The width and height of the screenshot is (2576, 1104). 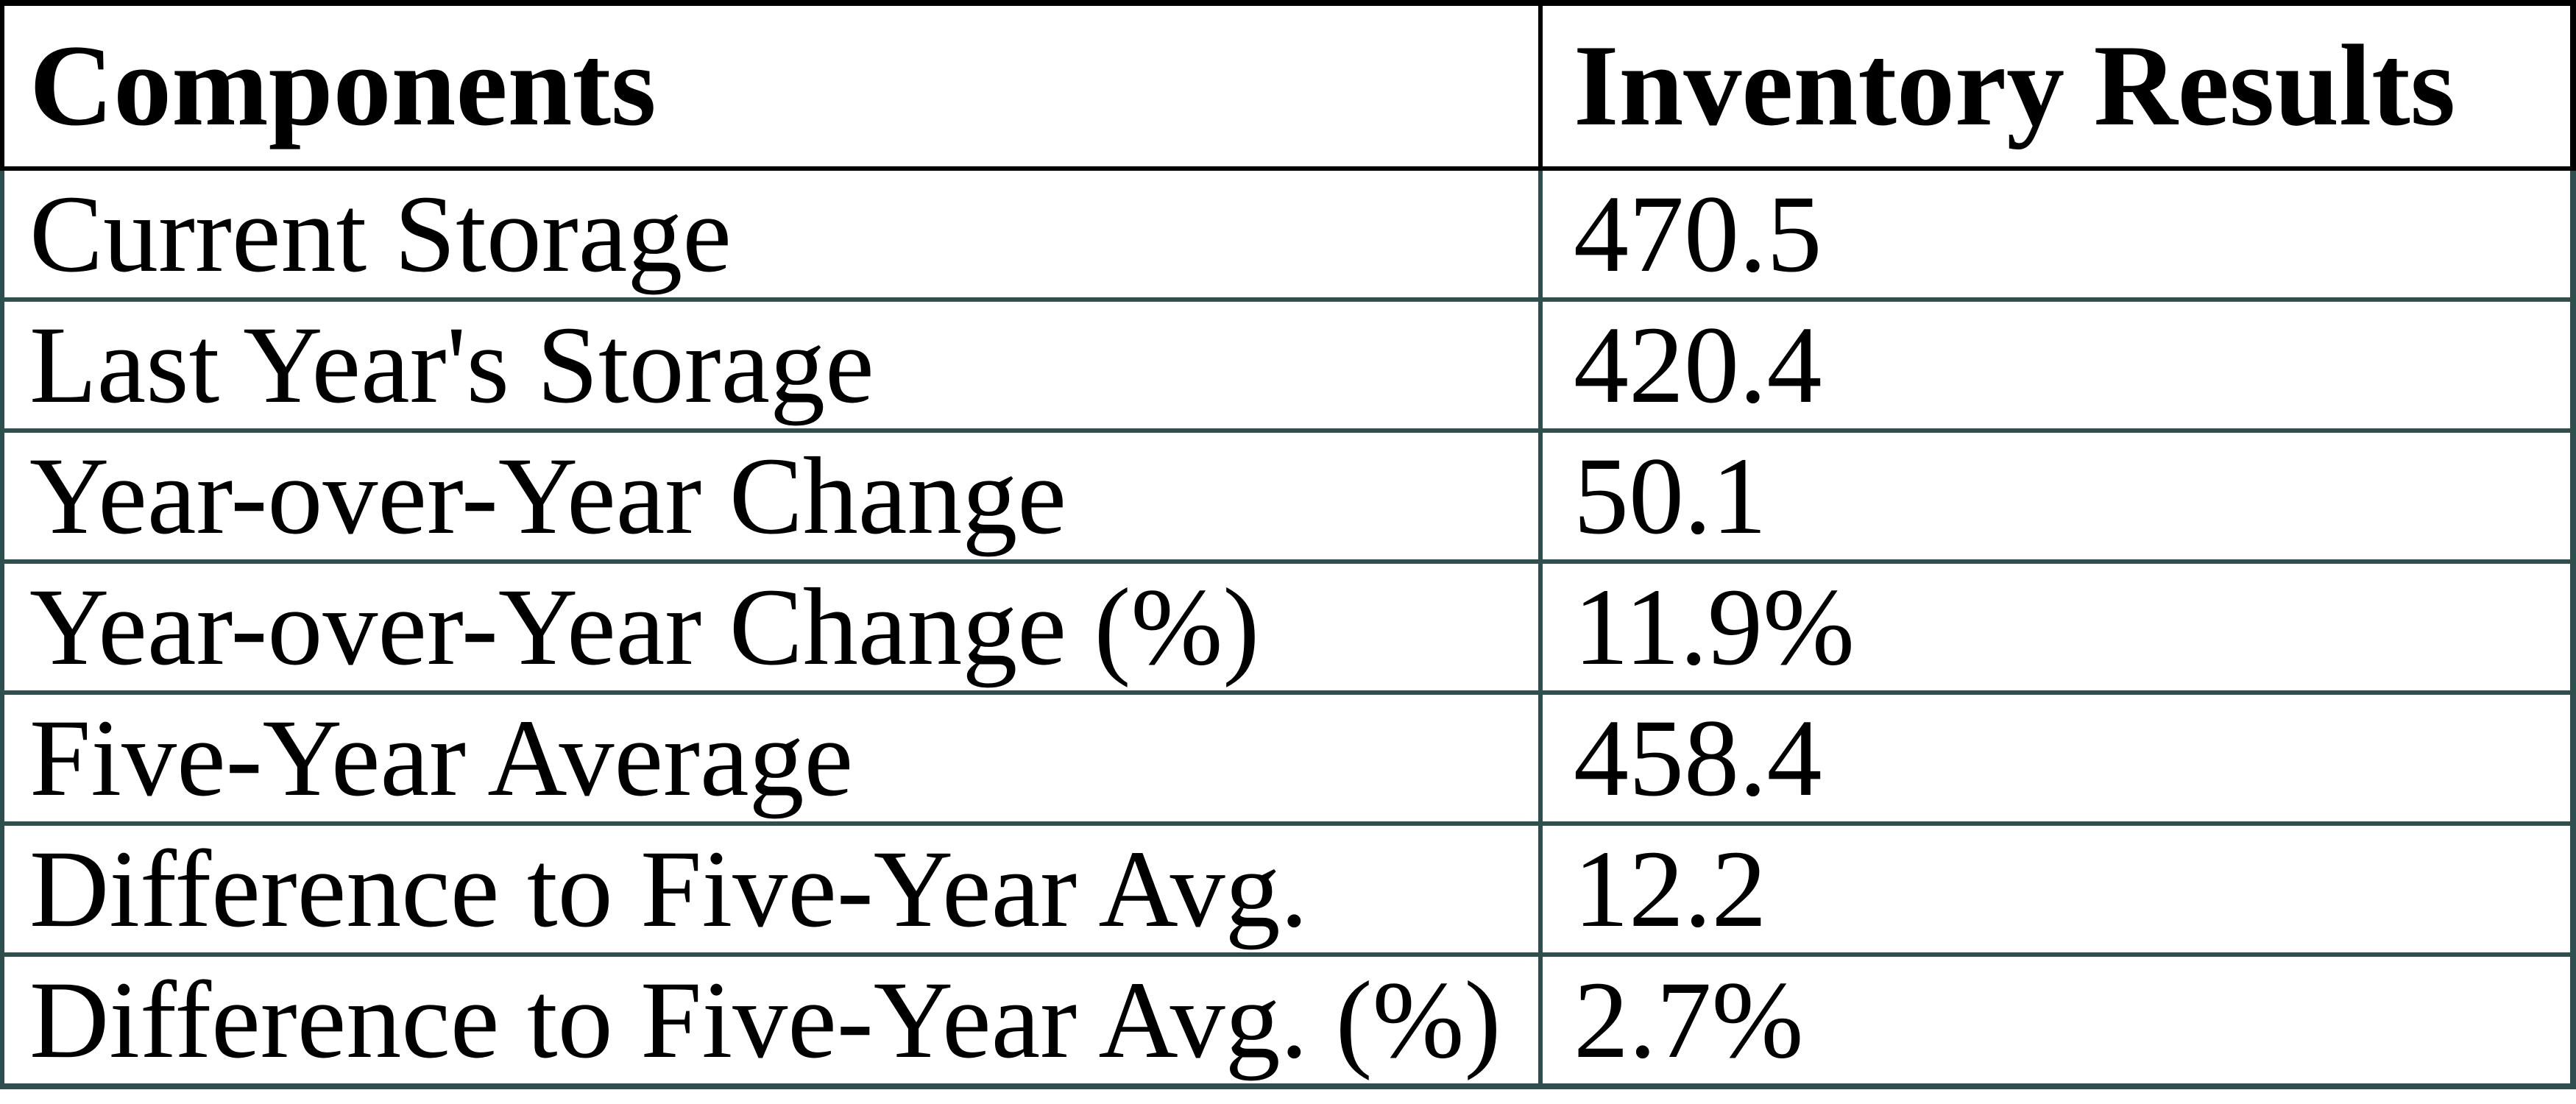 I want to click on table-row: Last Year's Storage 420.4, so click(x=1288, y=367).